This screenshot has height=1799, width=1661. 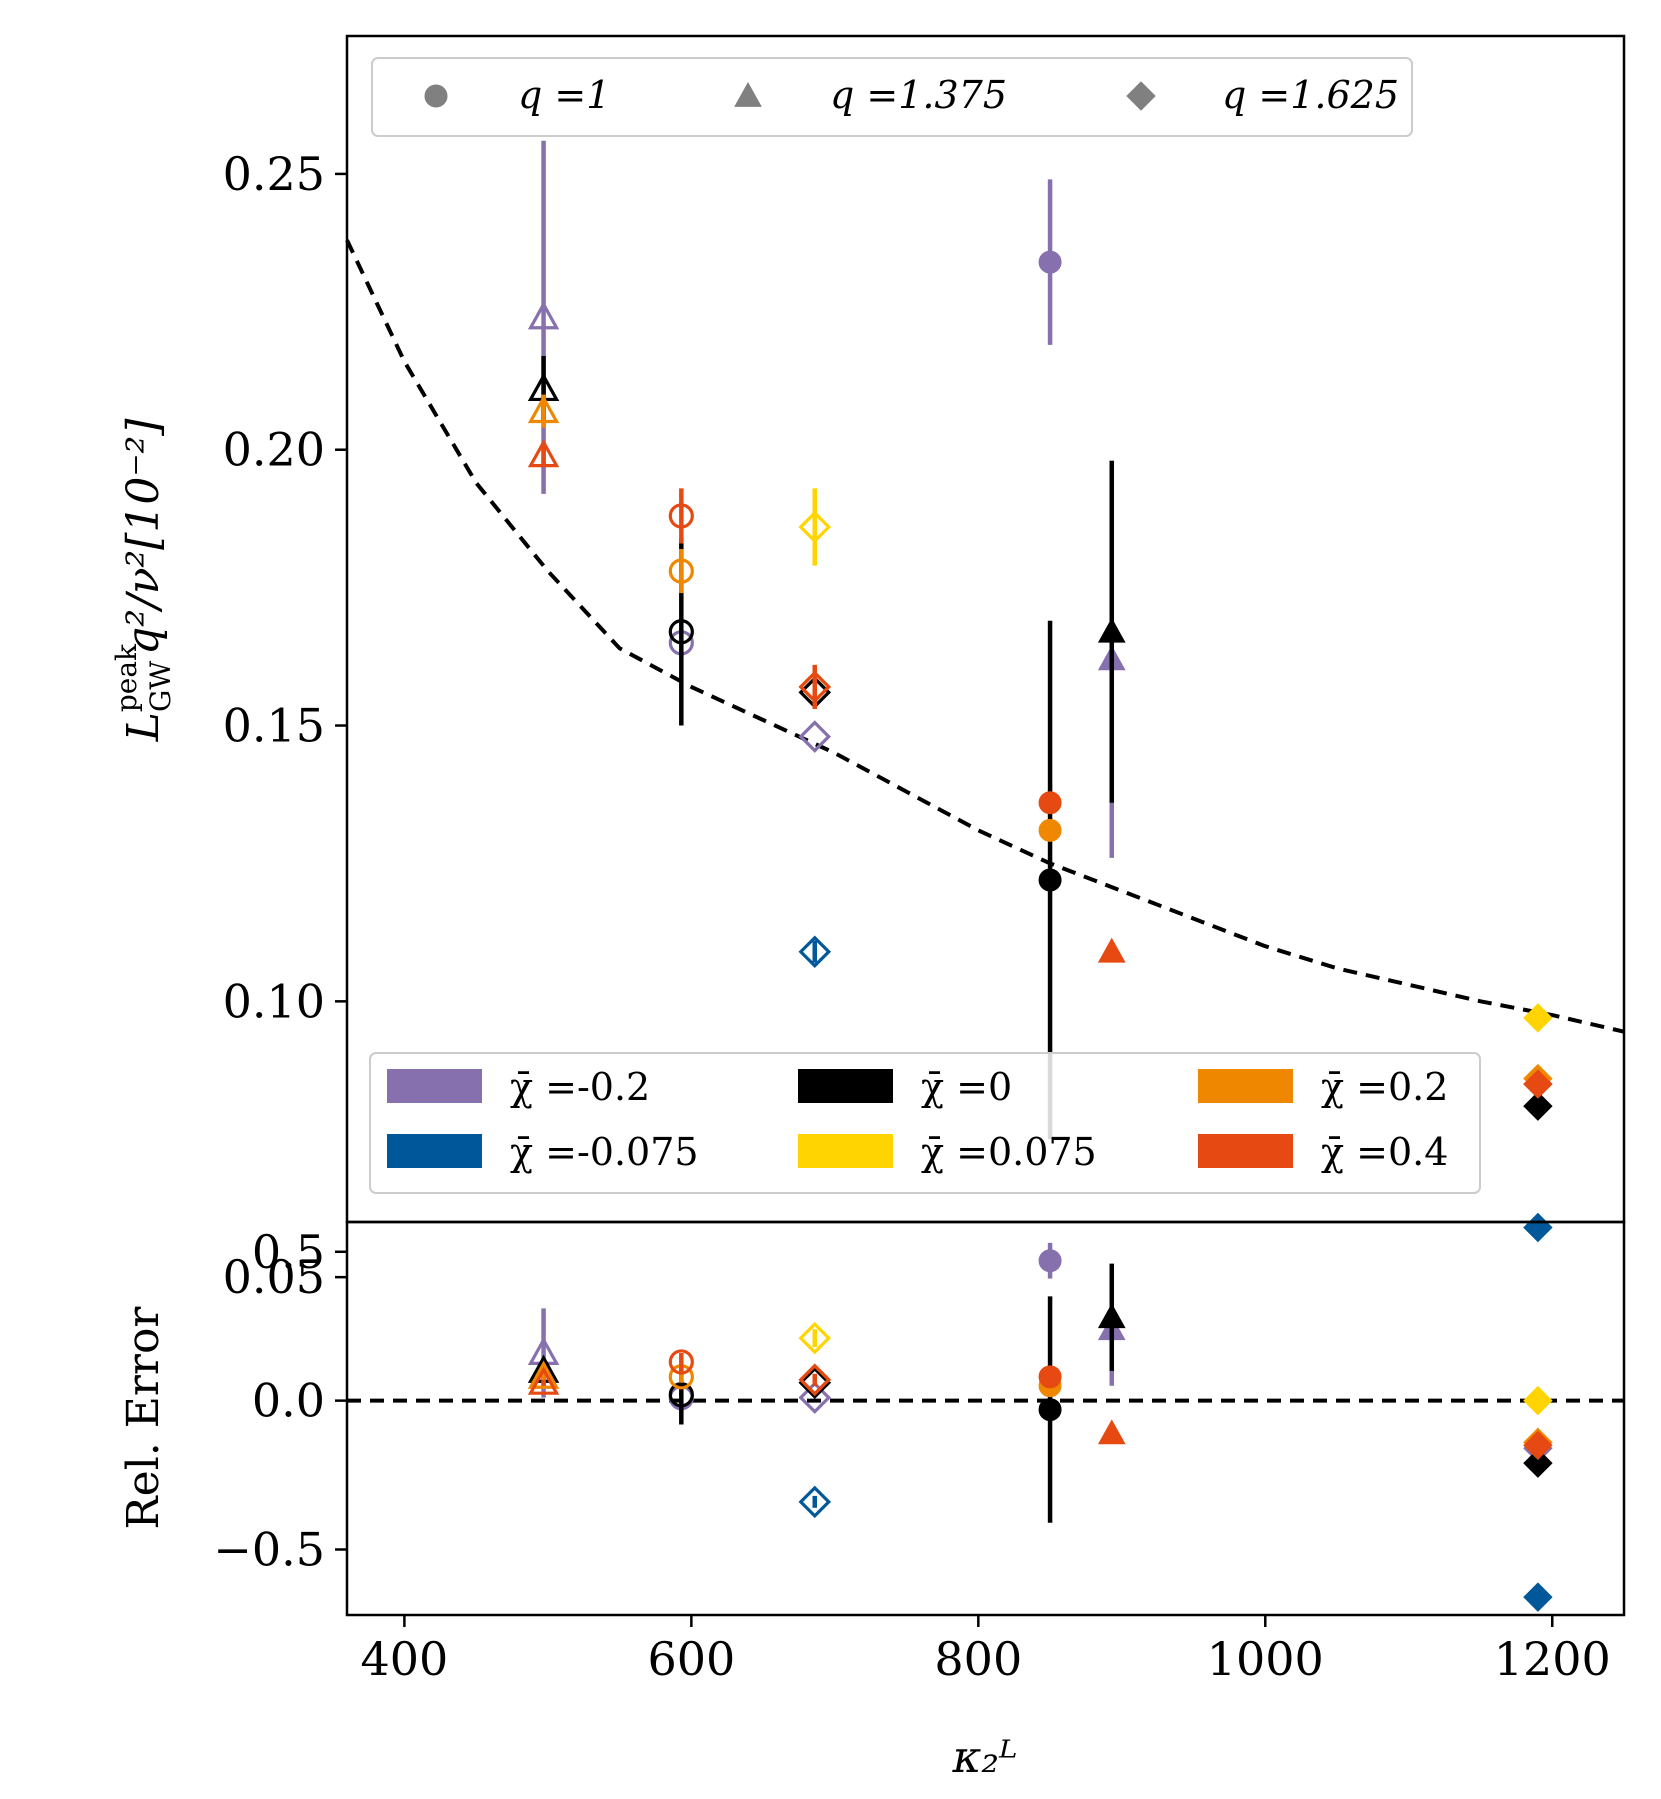 I want to click on point-circle-chi_0.2-2, so click(x=681, y=571).